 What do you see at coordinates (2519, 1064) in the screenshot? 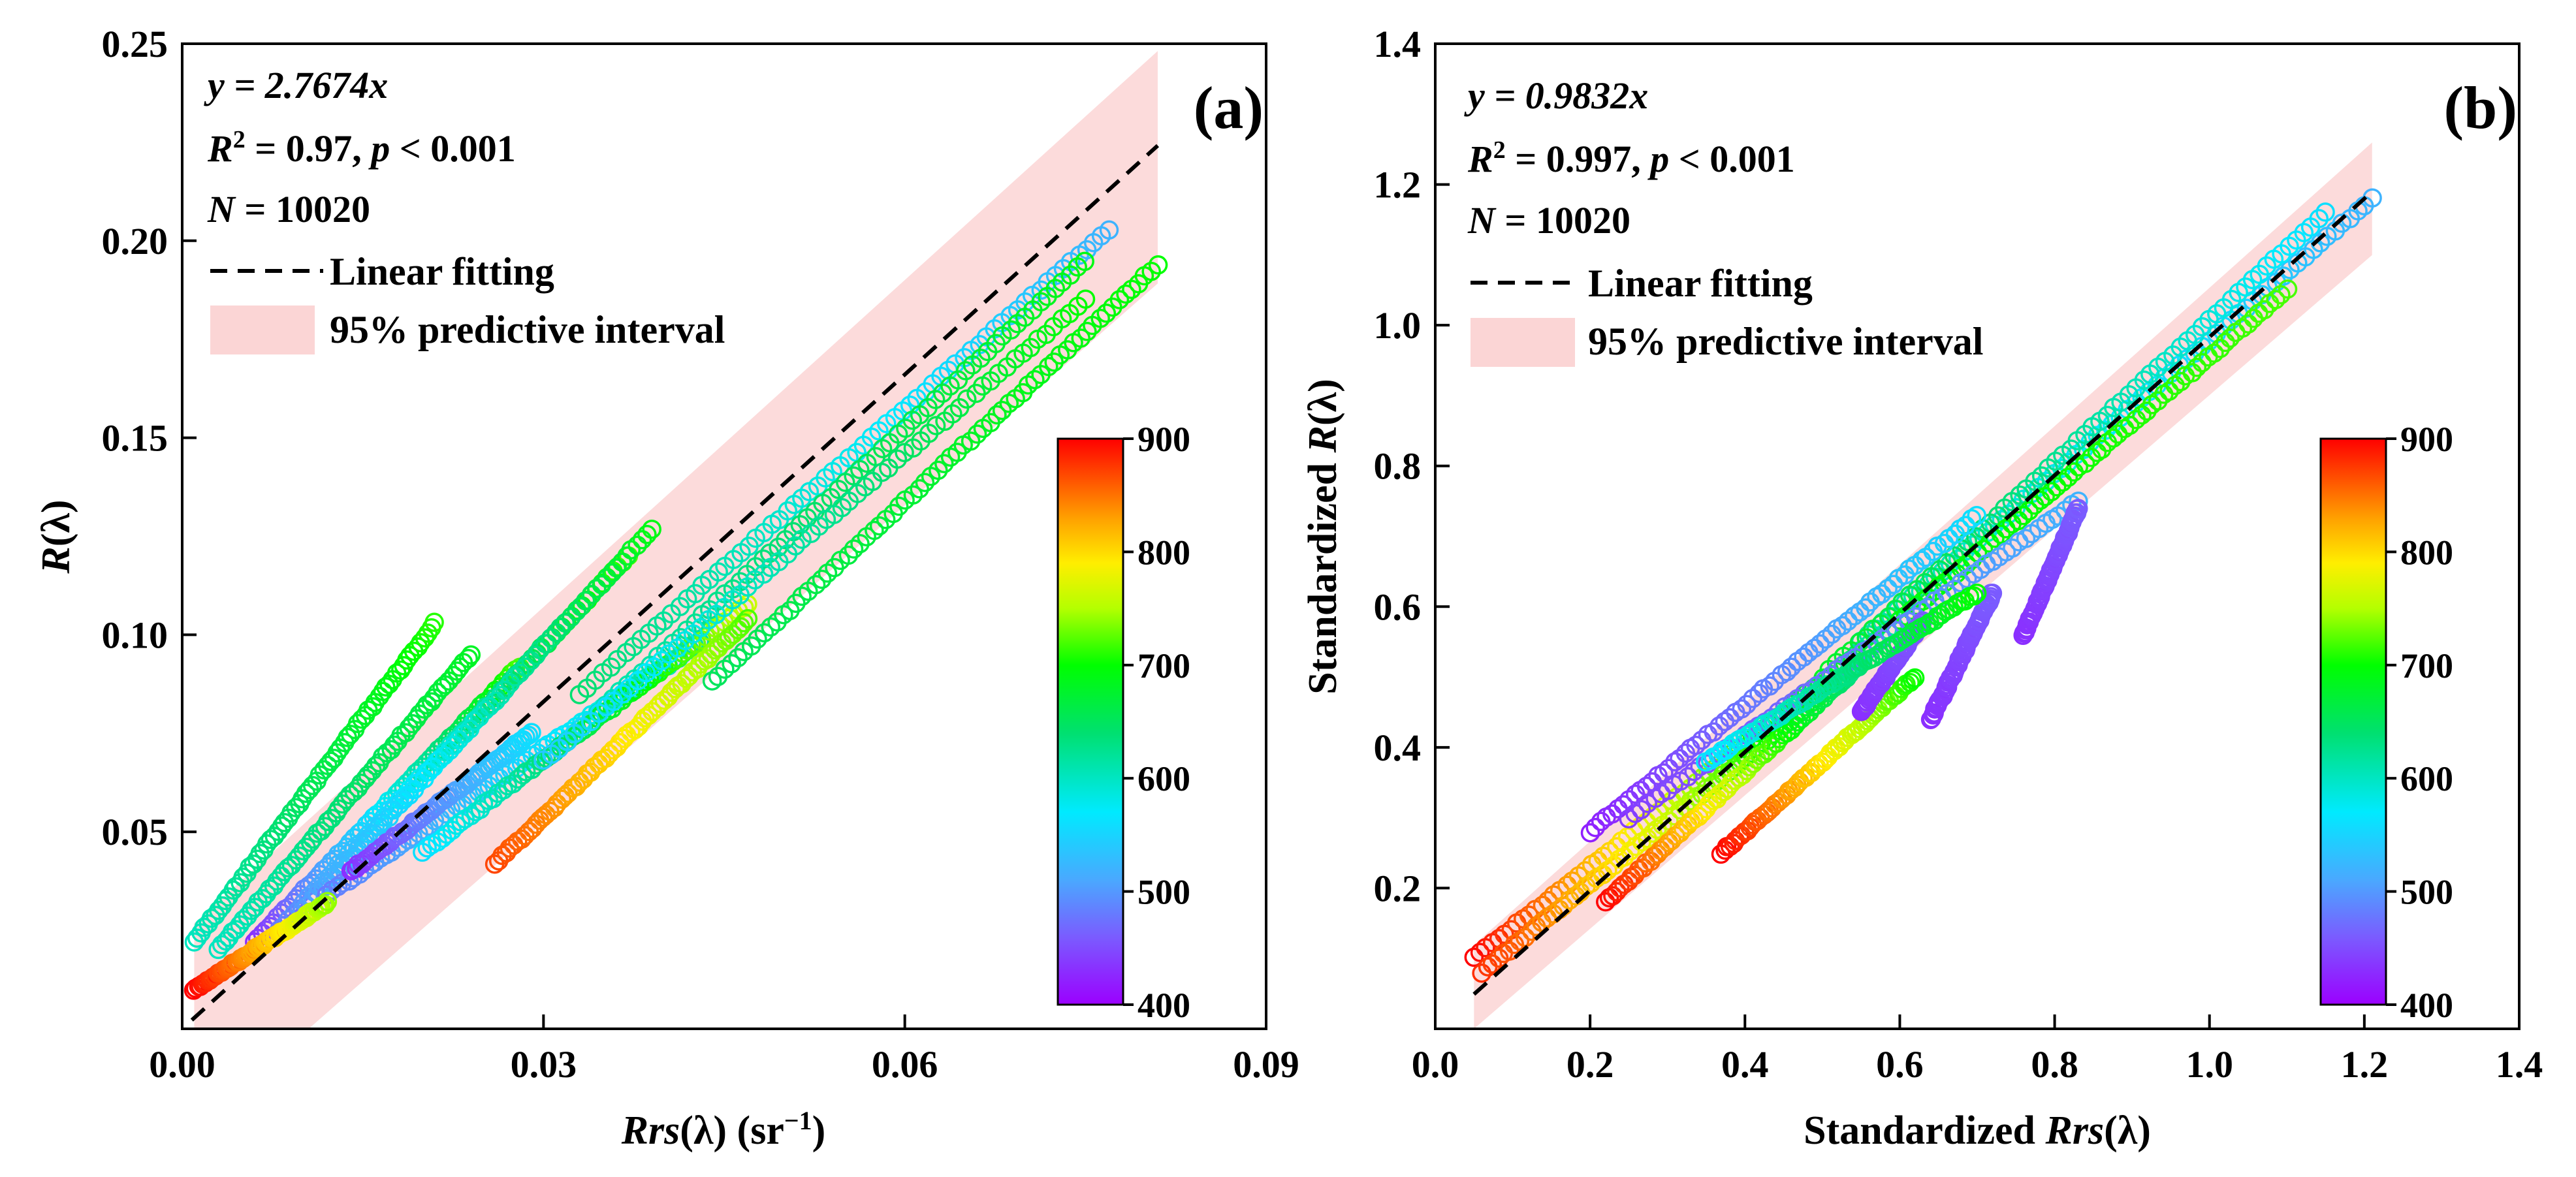
I see `x-tick-label: 1.4` at bounding box center [2519, 1064].